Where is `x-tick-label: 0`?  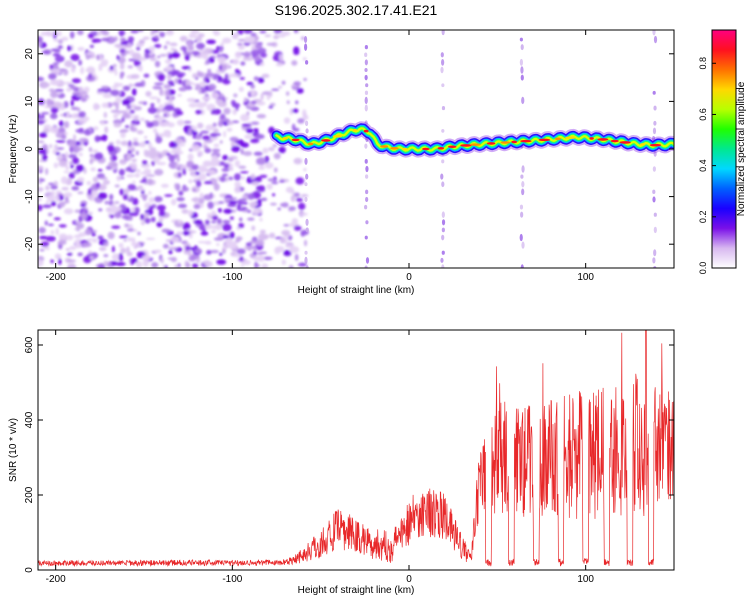 x-tick-label: 0 is located at coordinates (409, 277).